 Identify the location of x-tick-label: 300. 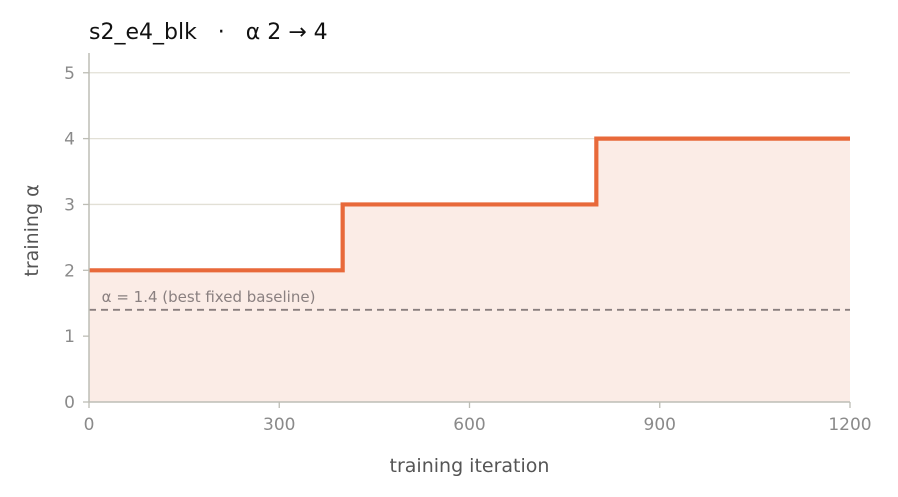
(279, 425).